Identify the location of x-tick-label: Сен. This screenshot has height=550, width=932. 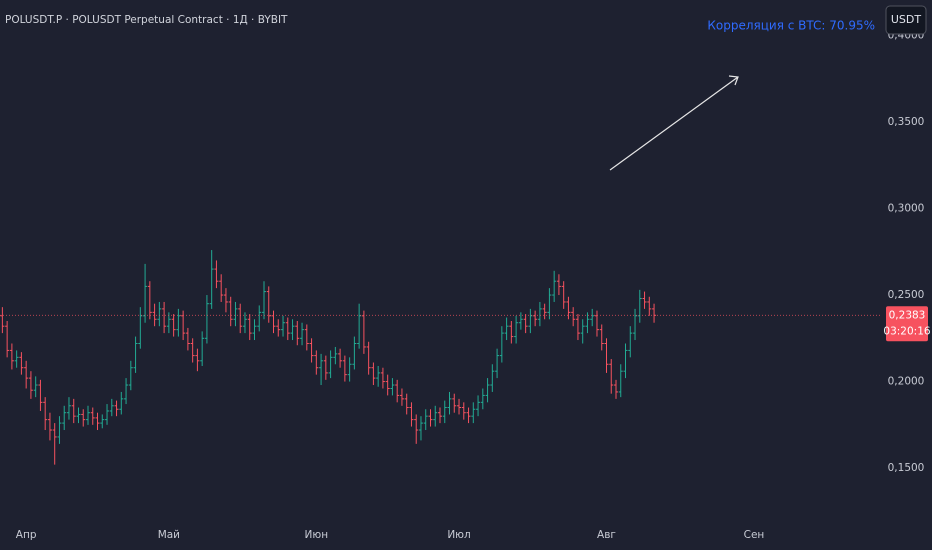
(754, 535).